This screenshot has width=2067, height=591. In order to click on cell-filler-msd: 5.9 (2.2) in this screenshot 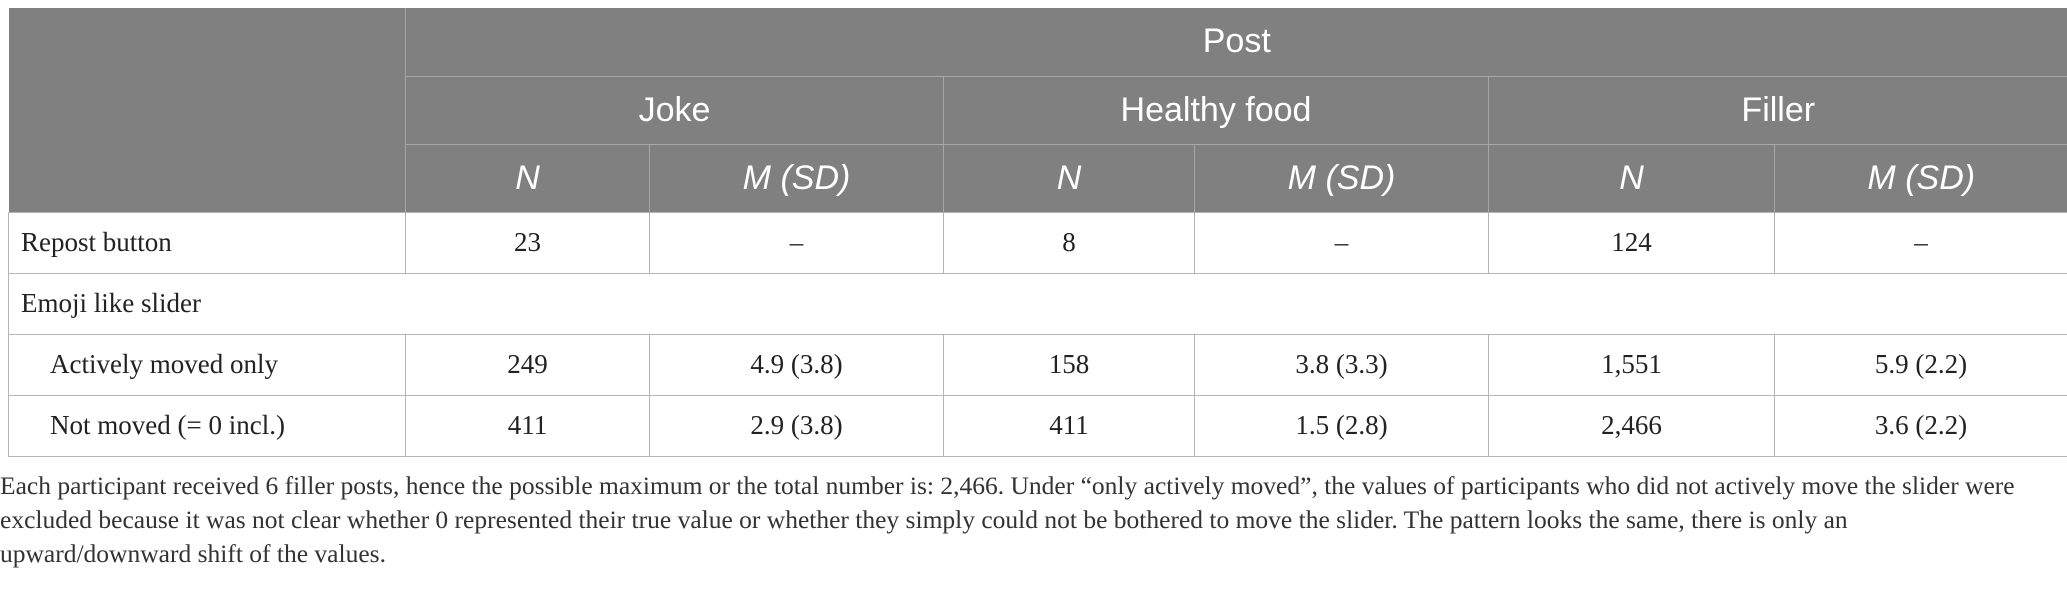, I will do `click(1920, 364)`.